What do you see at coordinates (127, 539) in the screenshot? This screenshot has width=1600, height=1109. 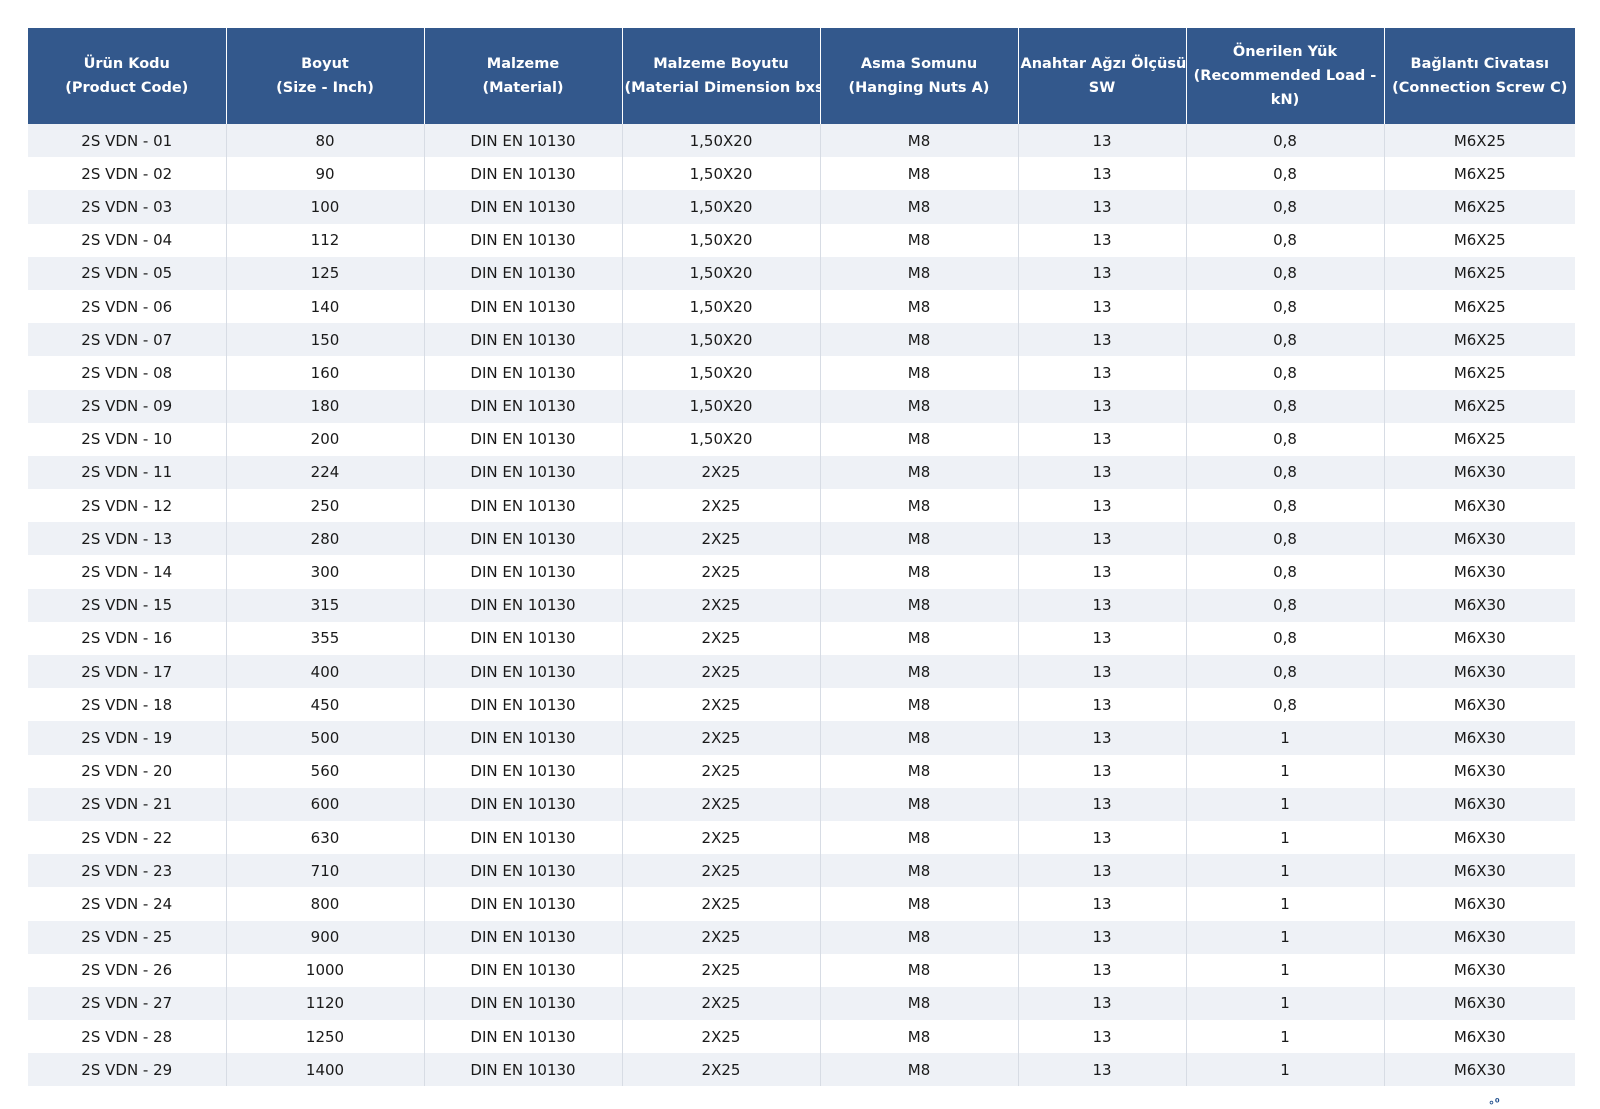 I see `cell-product-code: 2S VDN - 13` at bounding box center [127, 539].